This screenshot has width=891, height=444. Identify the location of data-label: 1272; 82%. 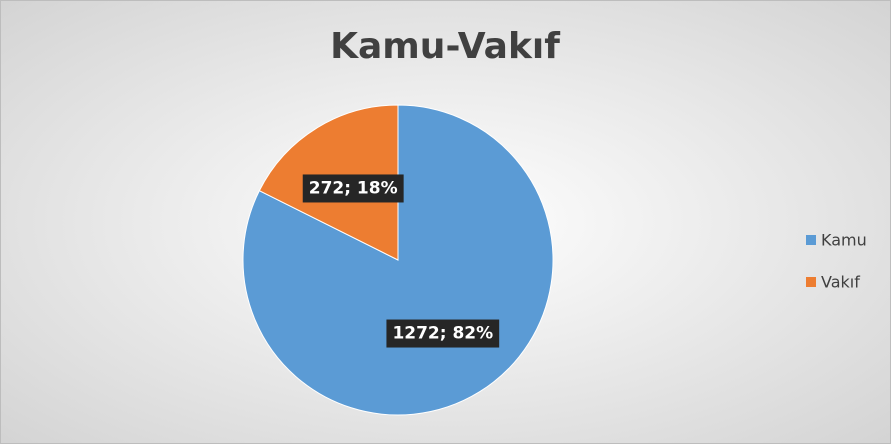
(442, 334).